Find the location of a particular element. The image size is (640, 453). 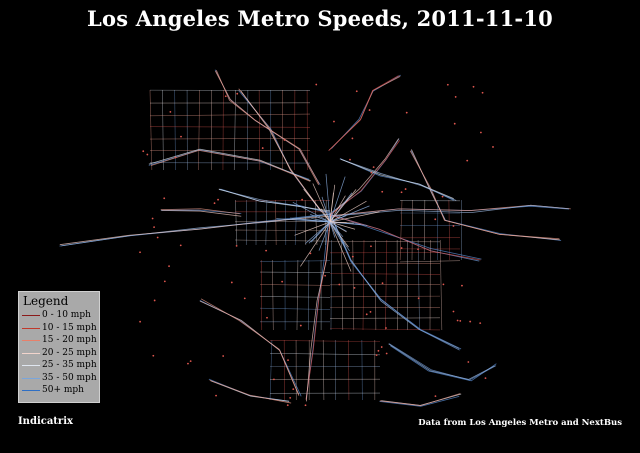

data-source-credit: Data from Los Angeles Metro and NextBus is located at coordinates (520, 423).